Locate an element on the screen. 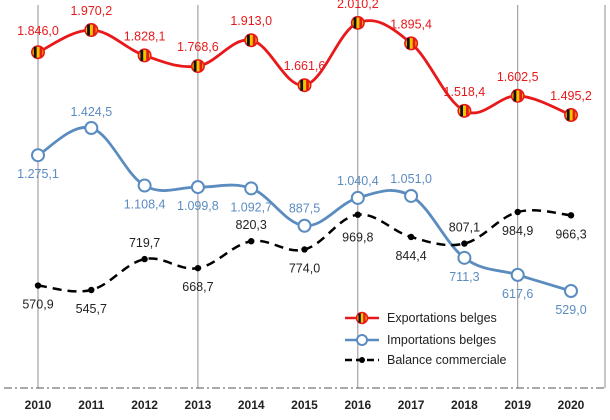 This screenshot has height=420, width=610. data-label: 1.092,7 is located at coordinates (251, 207).